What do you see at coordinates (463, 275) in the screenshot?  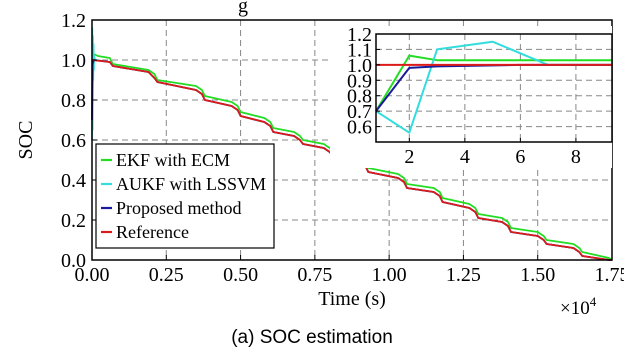 I see `x-tick-label: 1.25` at bounding box center [463, 275].